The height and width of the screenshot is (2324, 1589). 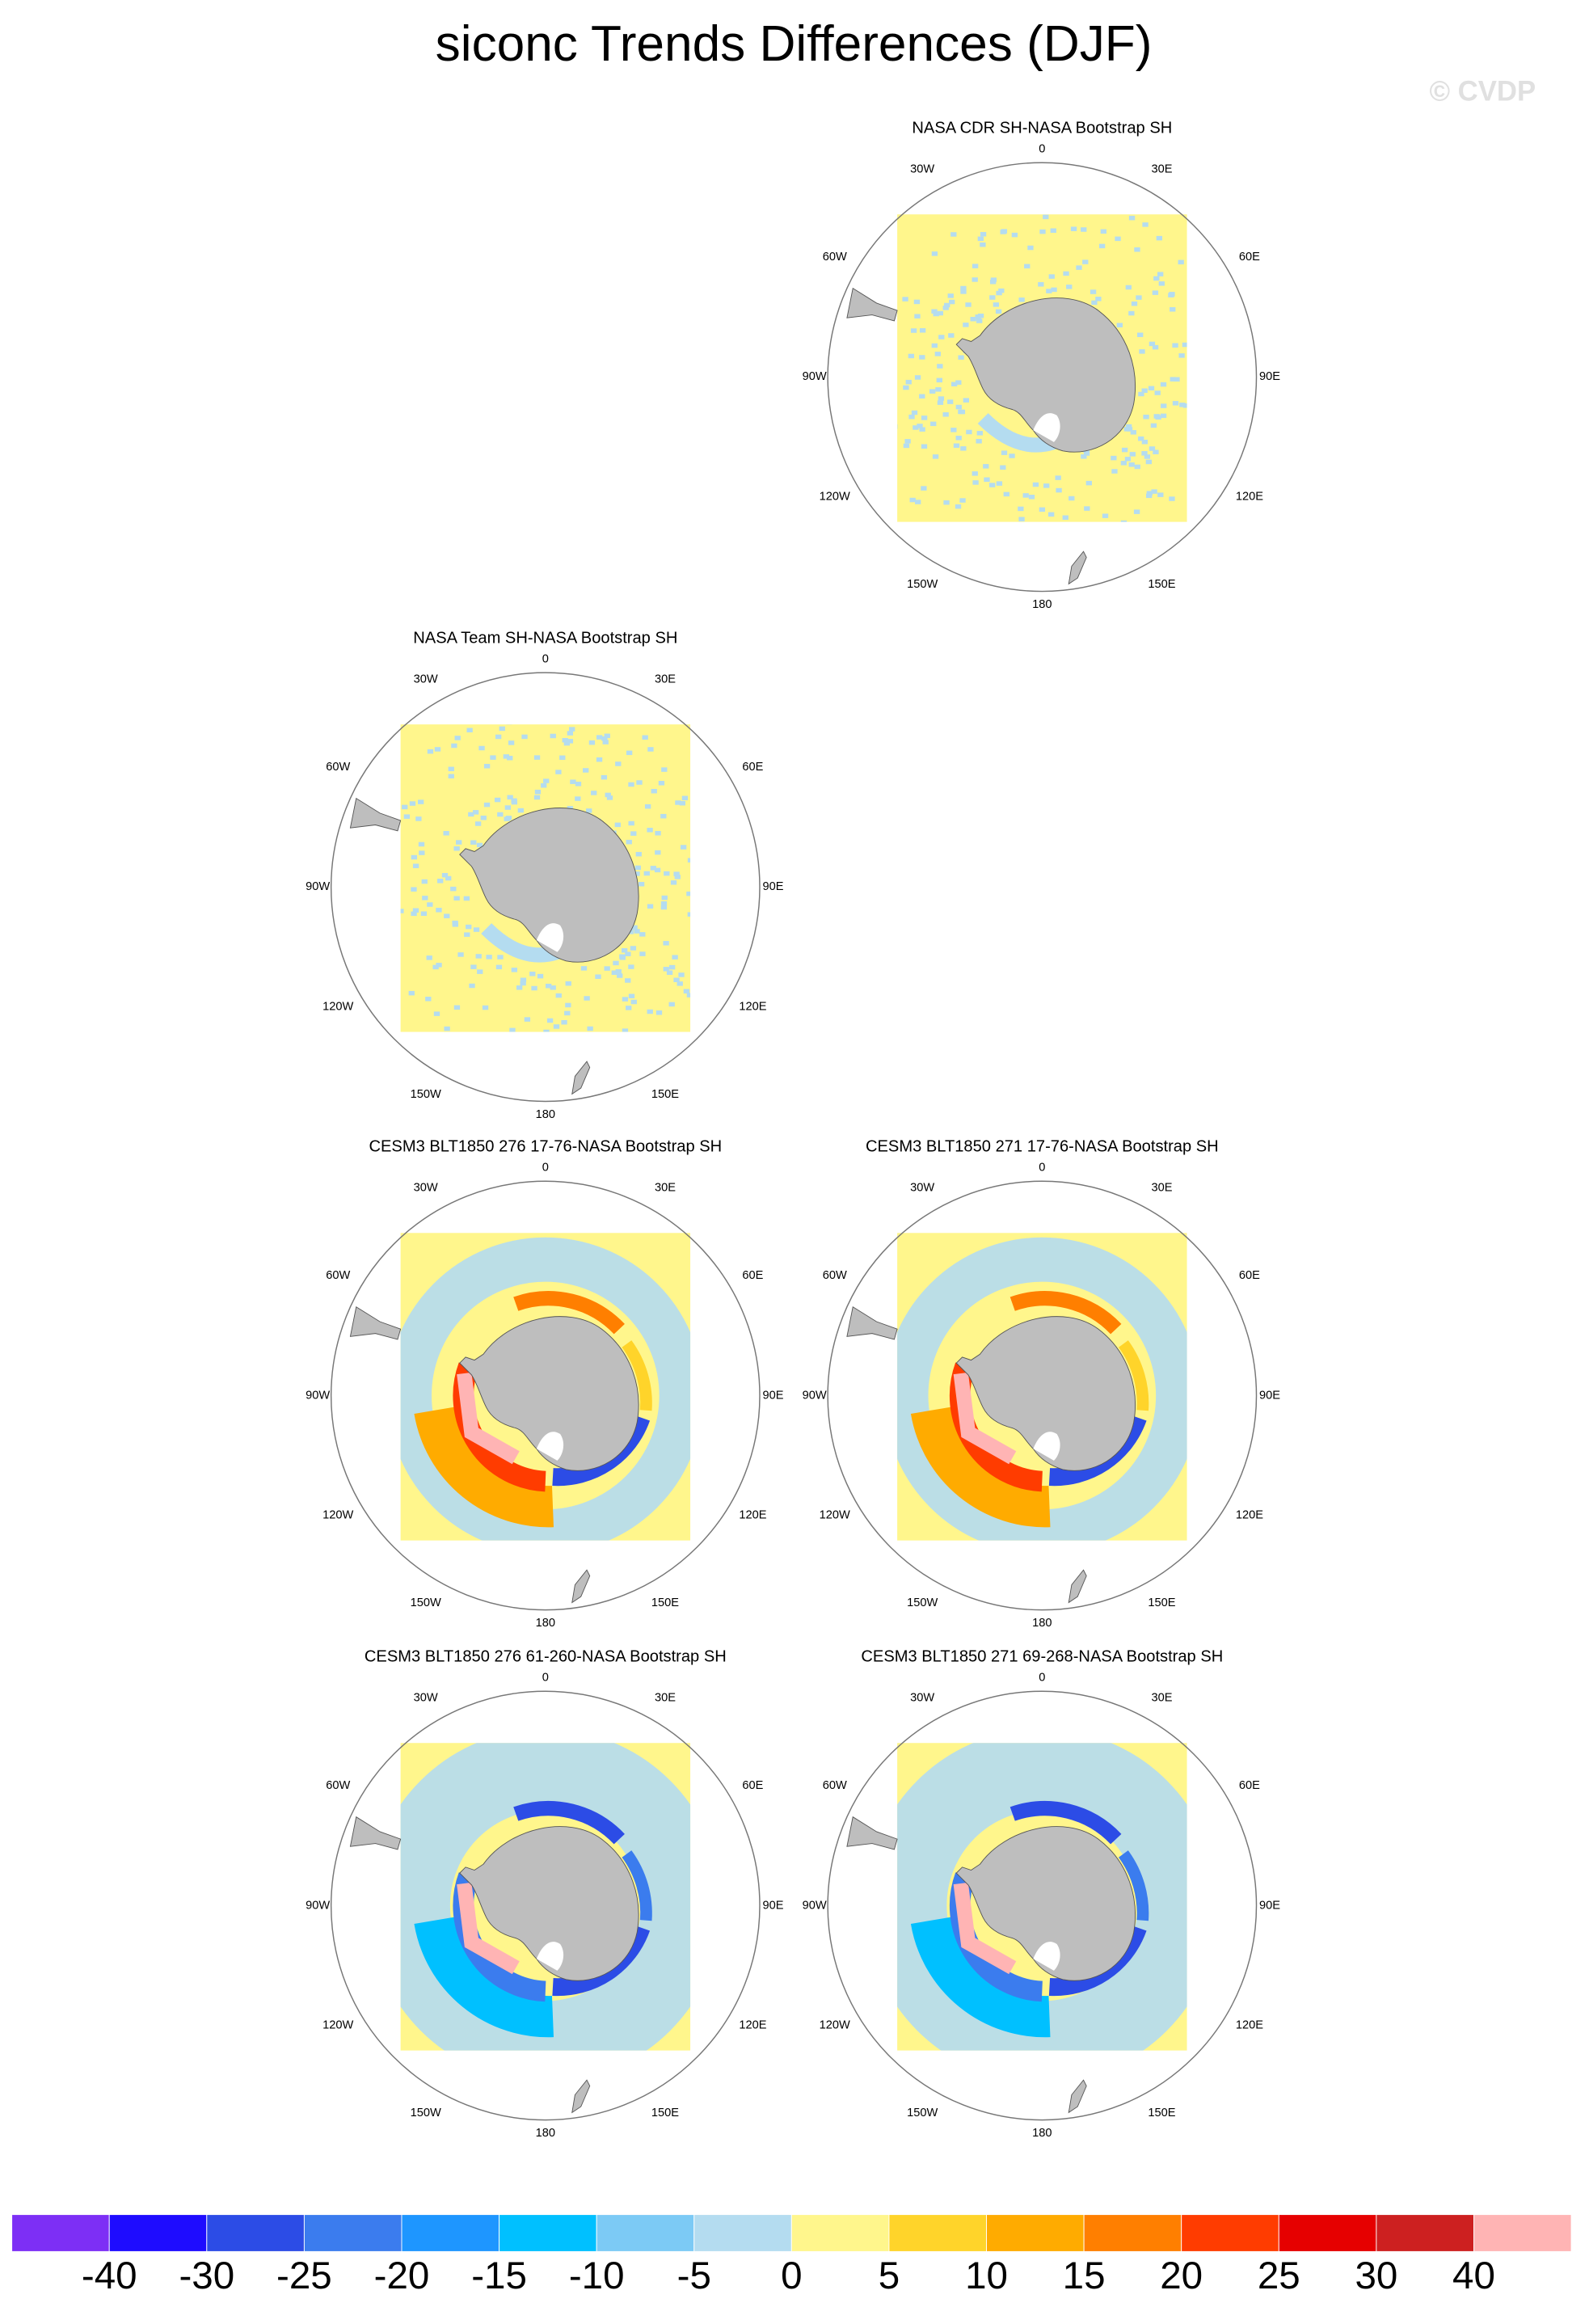 What do you see at coordinates (337, 2025) in the screenshot?
I see `lon-label: 120W` at bounding box center [337, 2025].